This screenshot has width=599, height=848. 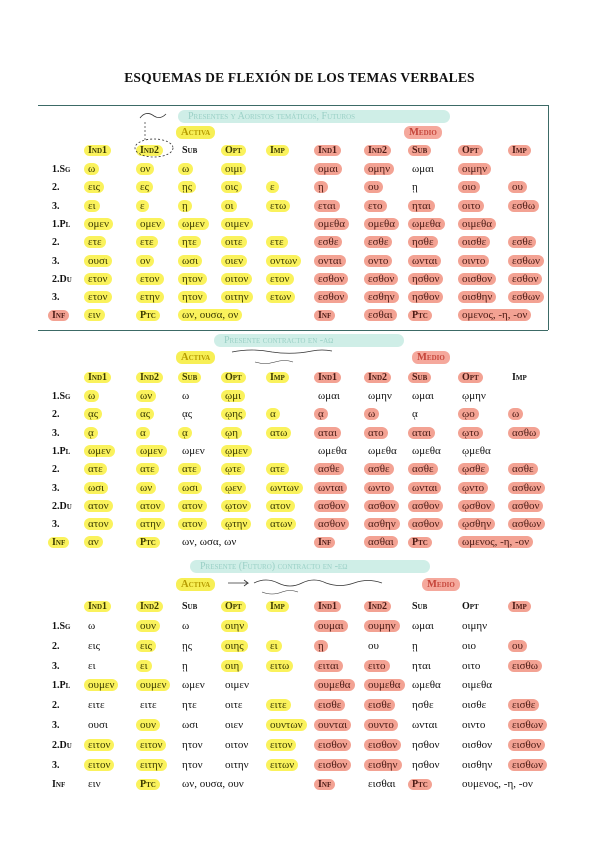 I want to click on column-header: Opt, so click(x=470, y=377).